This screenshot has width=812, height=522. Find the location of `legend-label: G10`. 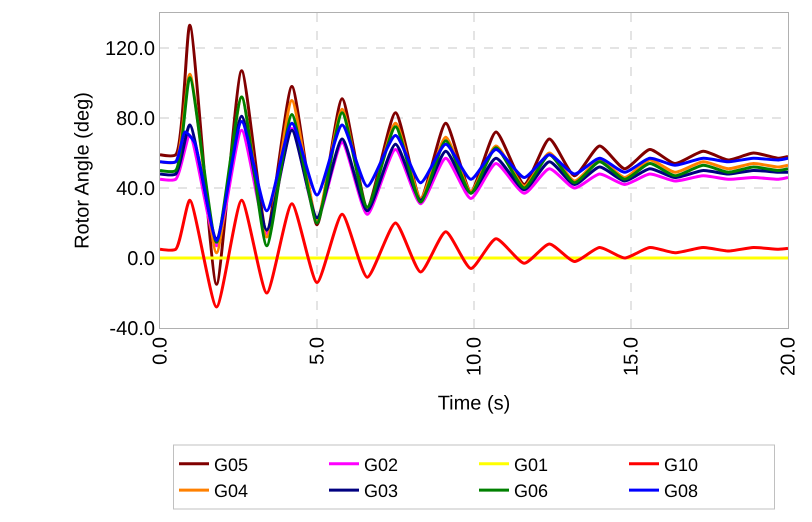

legend-label: G10 is located at coordinates (681, 464).